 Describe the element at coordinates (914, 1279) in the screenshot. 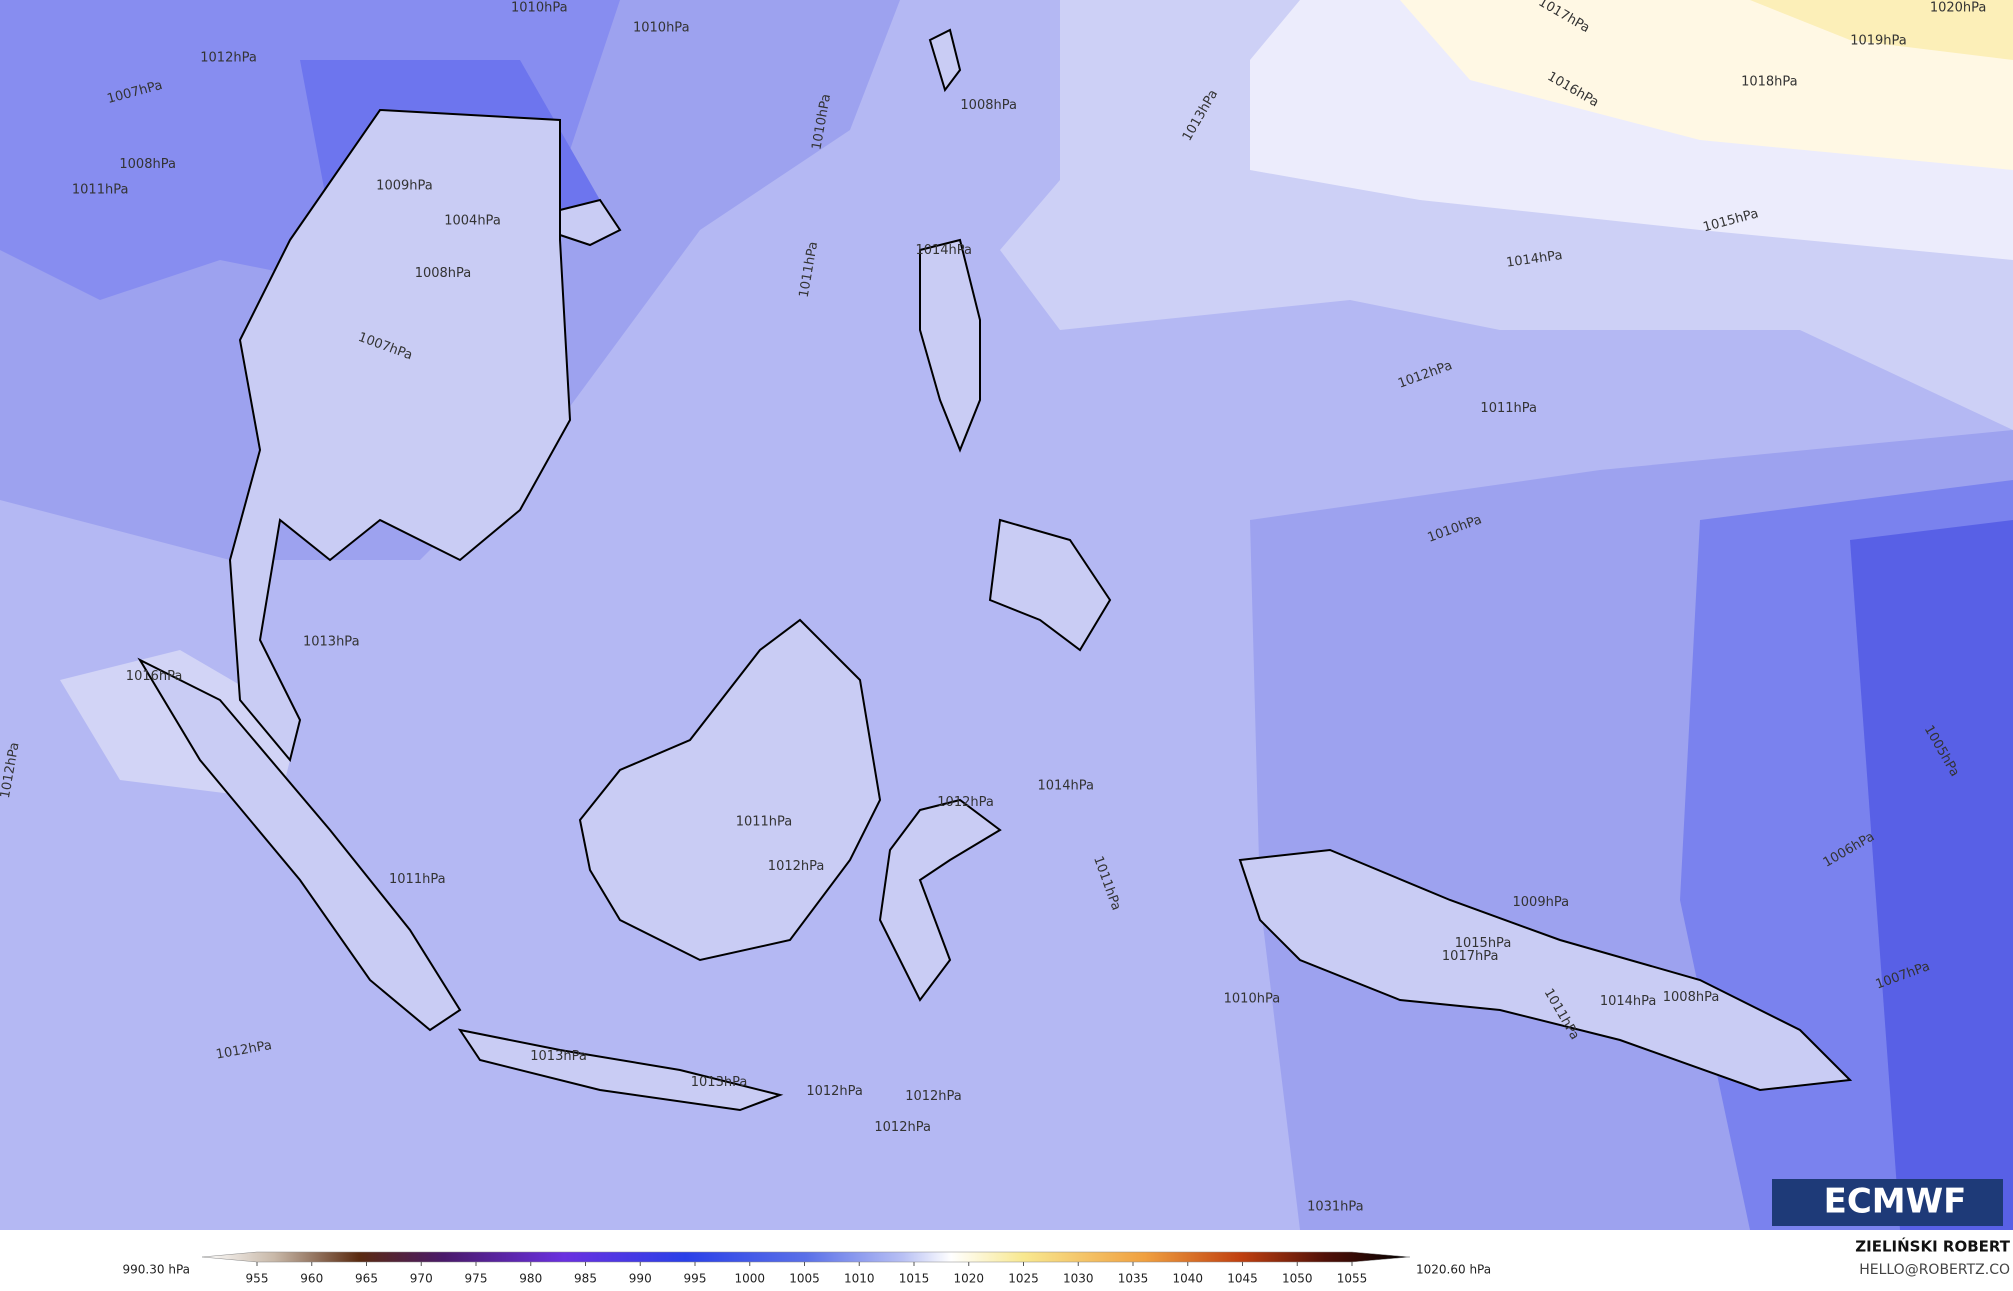

I see `colorbar-tick-label: 1015` at that location.